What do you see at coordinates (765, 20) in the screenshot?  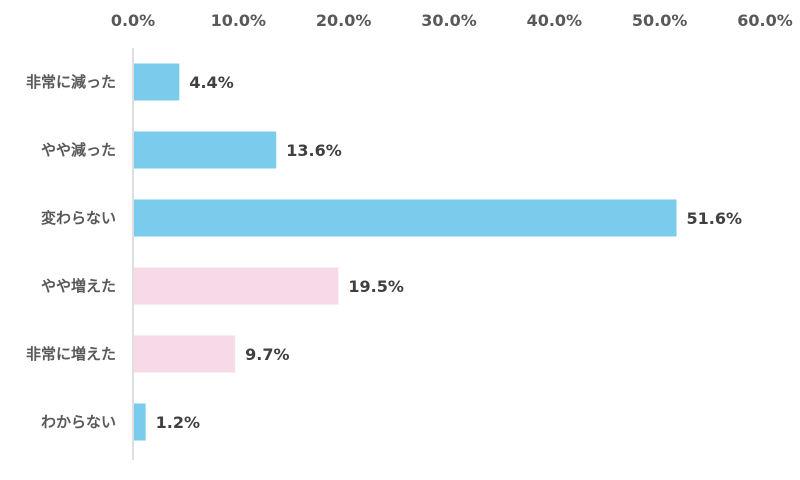 I see `x-tick-label: 60.0%` at bounding box center [765, 20].